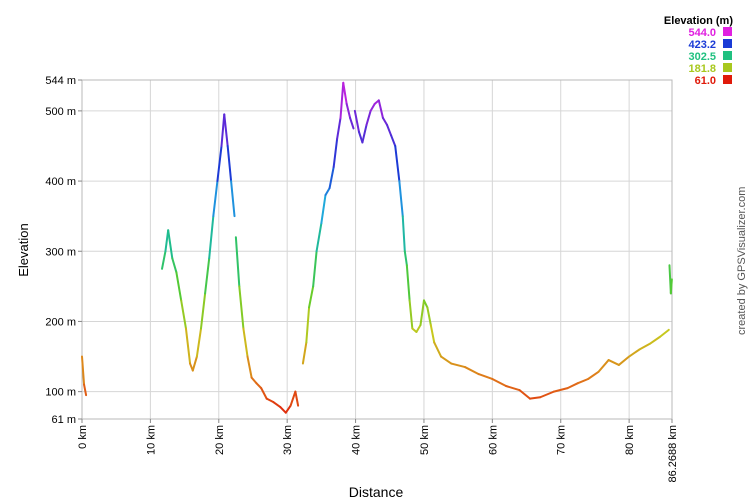 This screenshot has width=754, height=502. What do you see at coordinates (60, 322) in the screenshot?
I see `y-tick-label: 200 m` at bounding box center [60, 322].